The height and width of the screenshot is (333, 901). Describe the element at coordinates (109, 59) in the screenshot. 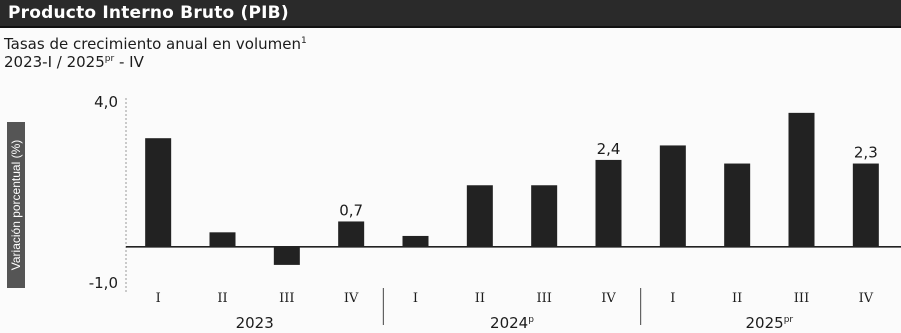

I see `period-superscript: pr` at that location.